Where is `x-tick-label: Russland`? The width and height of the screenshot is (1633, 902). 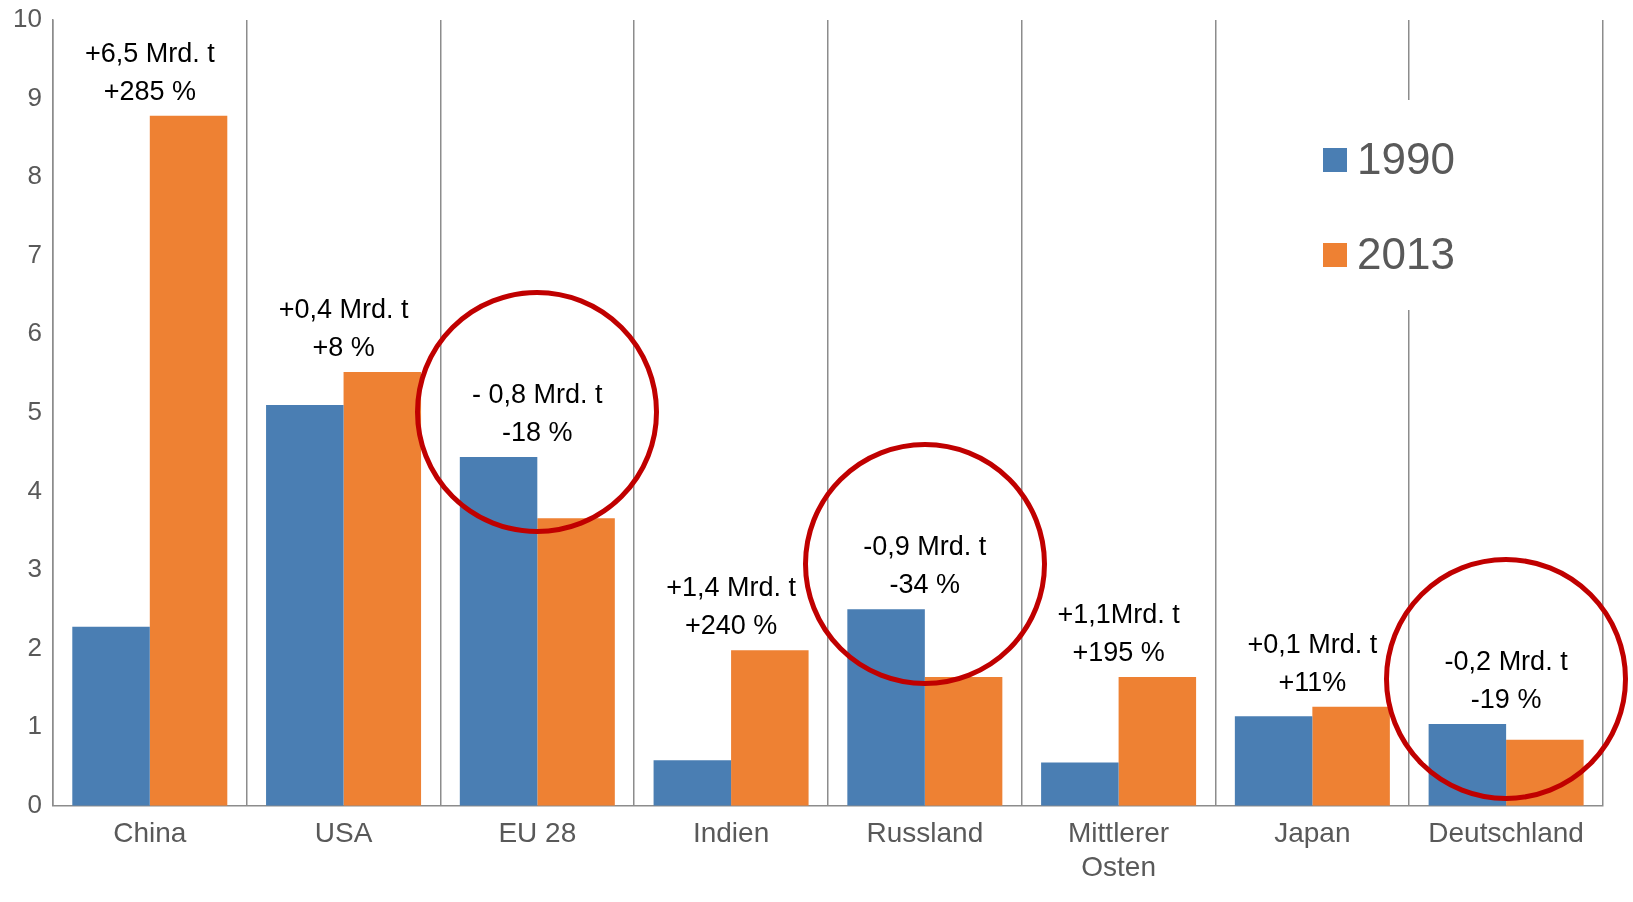
x-tick-label: Russland is located at coordinates (925, 833).